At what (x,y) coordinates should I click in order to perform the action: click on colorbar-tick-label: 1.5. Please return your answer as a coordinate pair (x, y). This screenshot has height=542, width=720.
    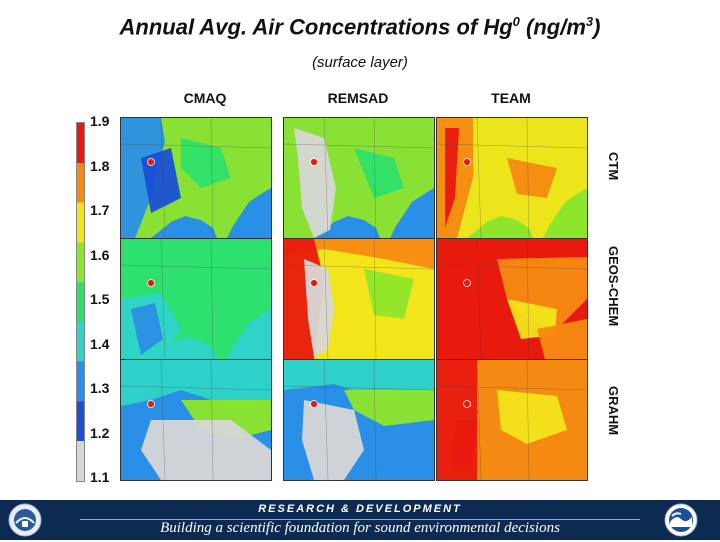
    Looking at the image, I should click on (100, 299).